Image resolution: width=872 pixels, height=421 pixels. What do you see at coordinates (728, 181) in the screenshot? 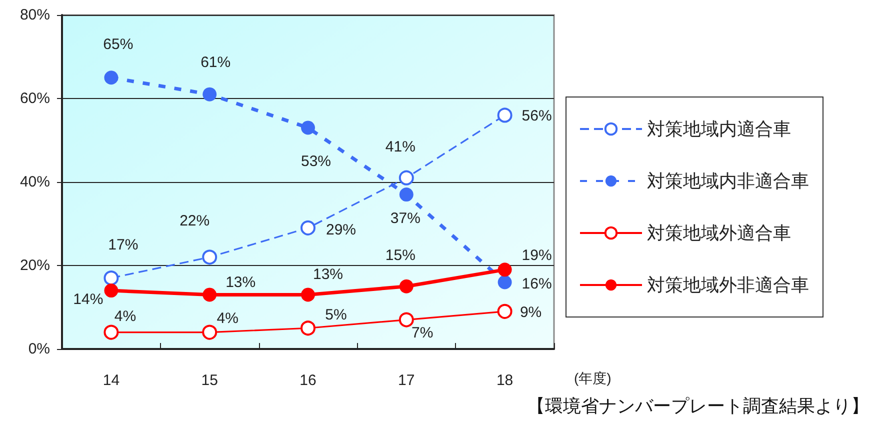
I see `legend-label: 対策地域内非適合車` at bounding box center [728, 181].